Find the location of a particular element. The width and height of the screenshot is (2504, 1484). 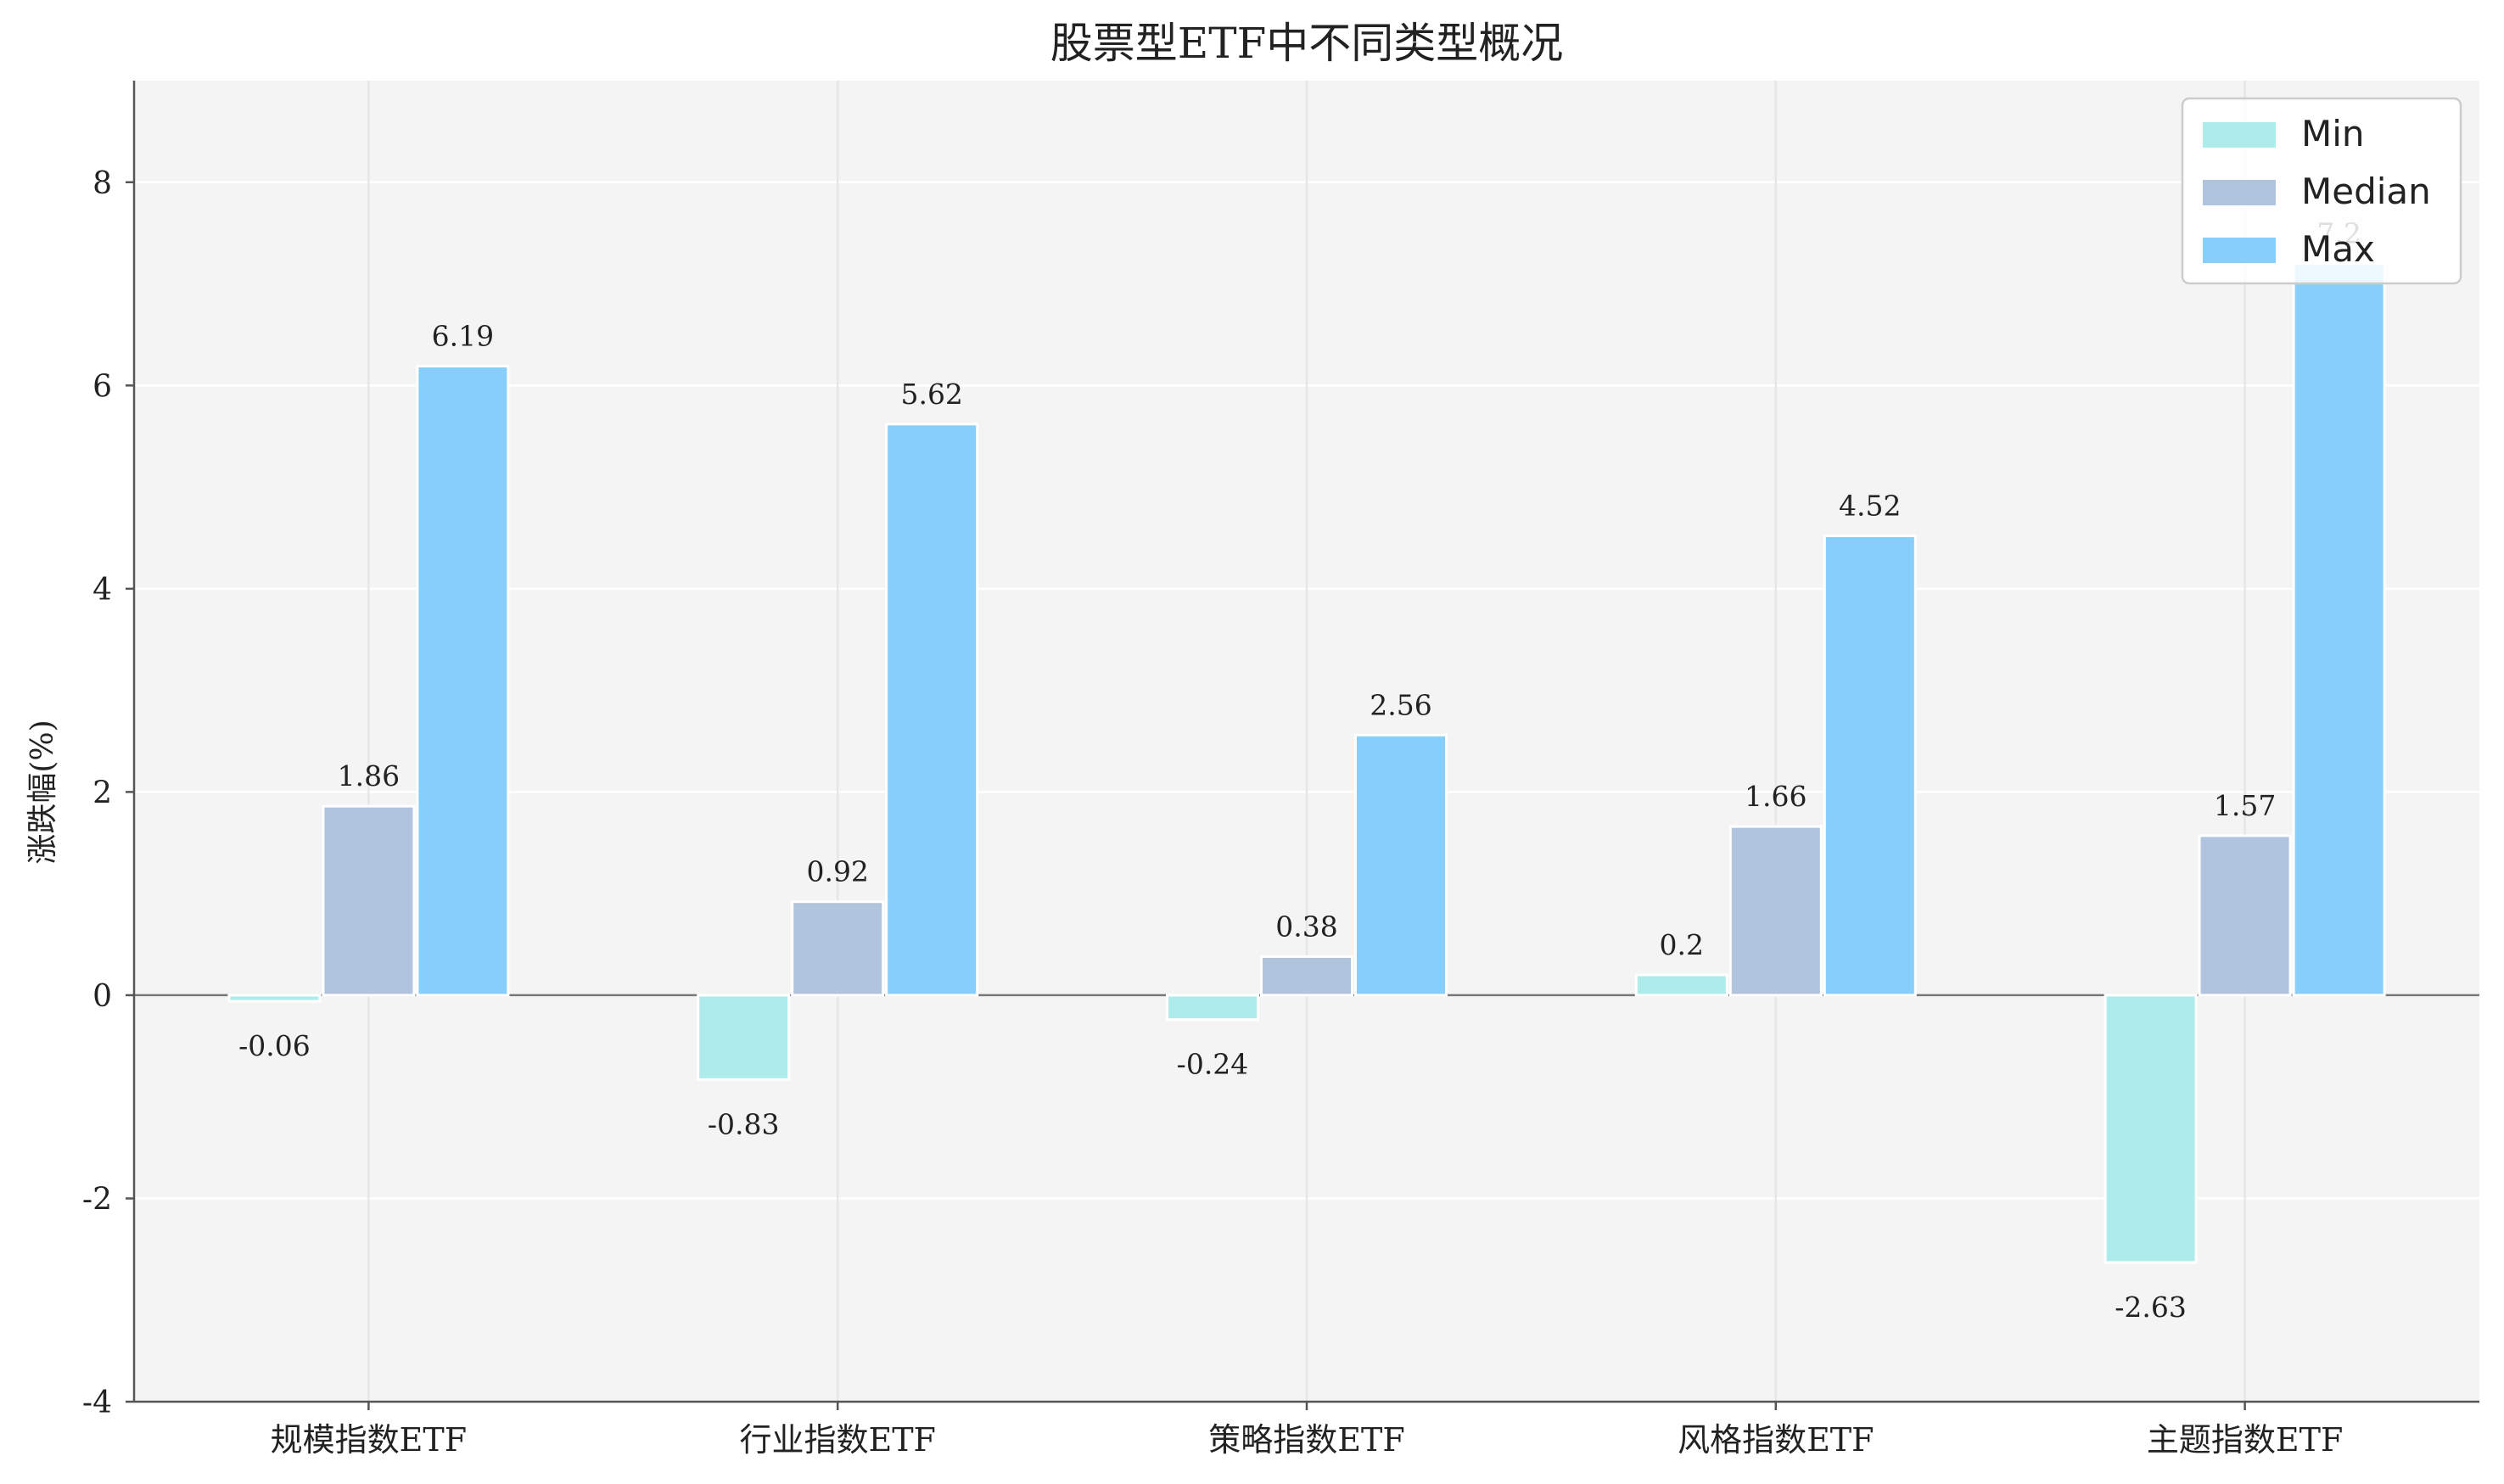

legend-label-max: Max is located at coordinates (2338, 249).